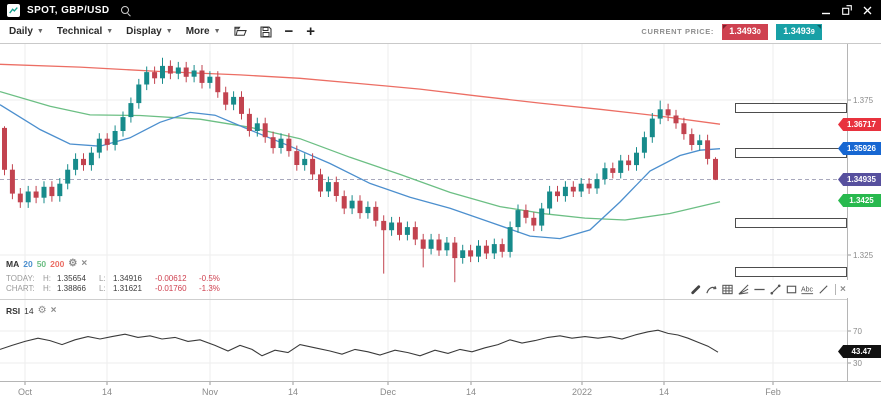 Image resolution: width=881 pixels, height=406 pixels. I want to click on current-price-area: CURRENT PRICE: 1.34930 1.34939, so click(756, 31).